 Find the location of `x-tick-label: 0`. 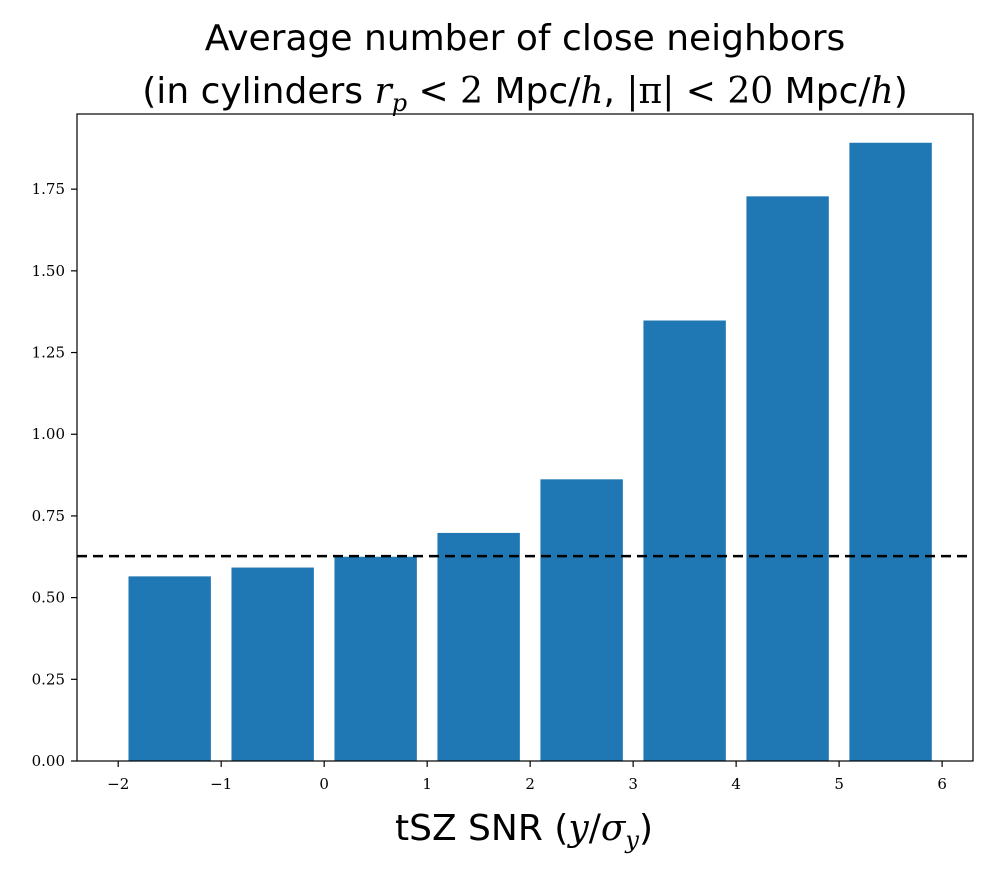

x-tick-label: 0 is located at coordinates (324, 784).